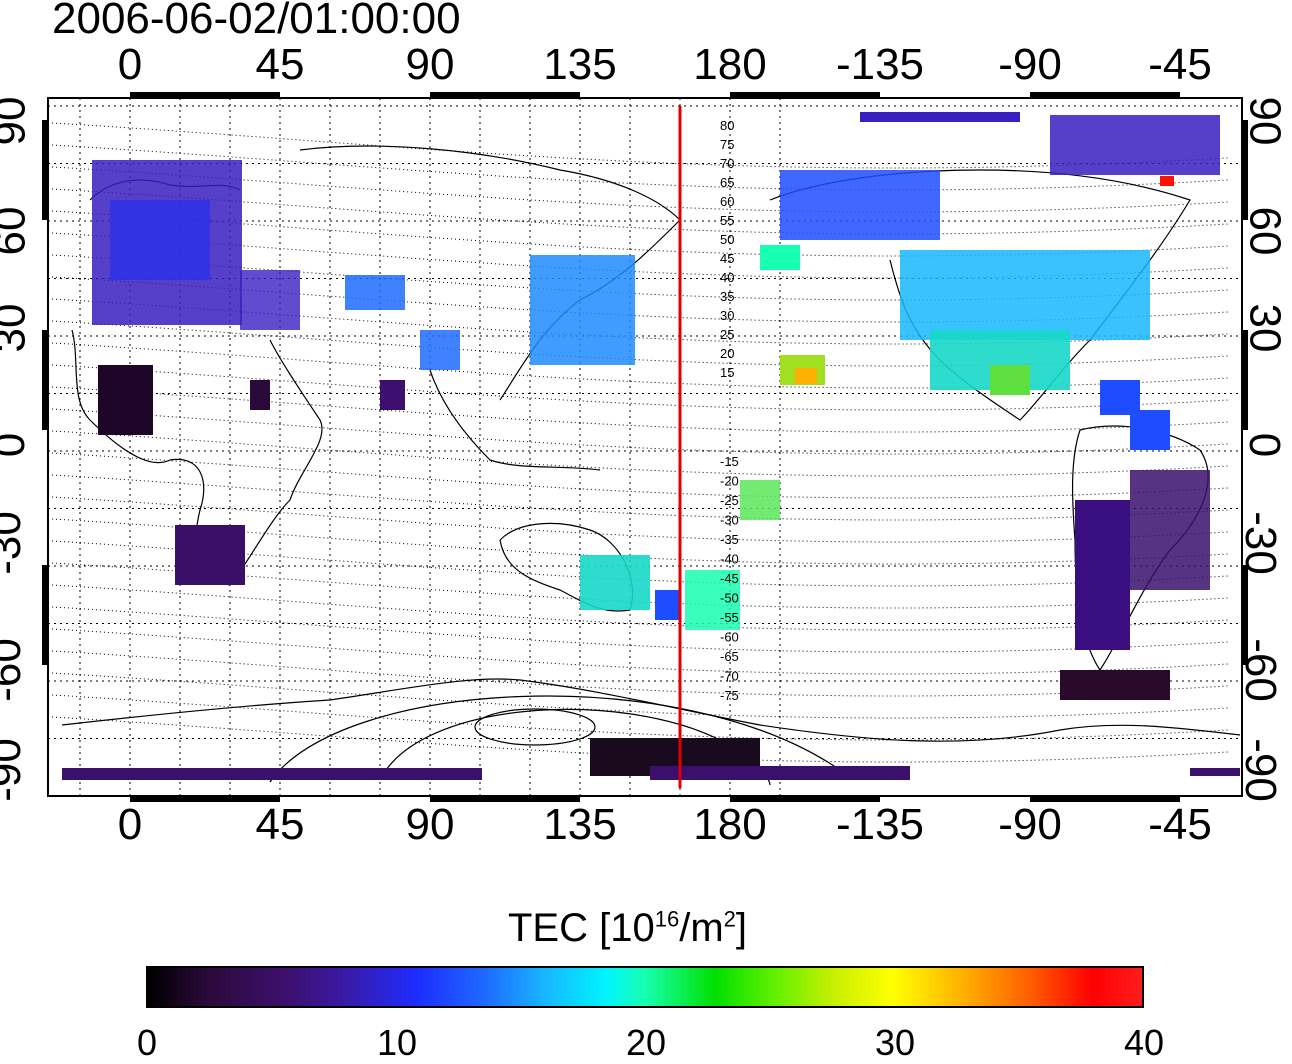 This screenshot has height=1064, width=1292. What do you see at coordinates (727, 144) in the screenshot?
I see `contour-label: 75` at bounding box center [727, 144].